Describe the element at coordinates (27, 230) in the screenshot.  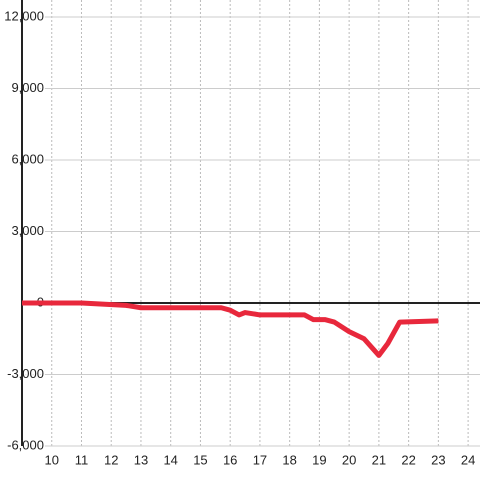
I see `y-tick-label: 3,000` at that location.